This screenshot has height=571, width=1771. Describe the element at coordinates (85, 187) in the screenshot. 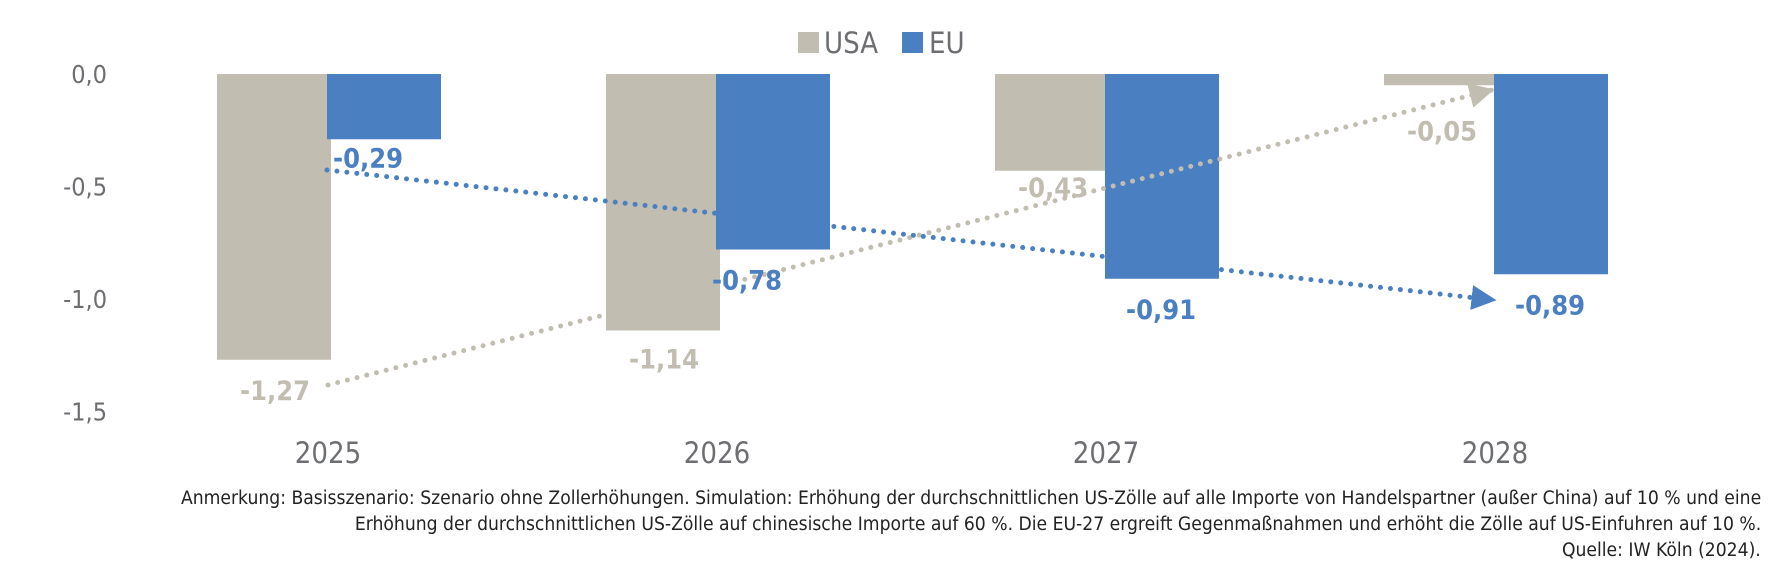

I see `y-tick-label: -0,5` at that location.